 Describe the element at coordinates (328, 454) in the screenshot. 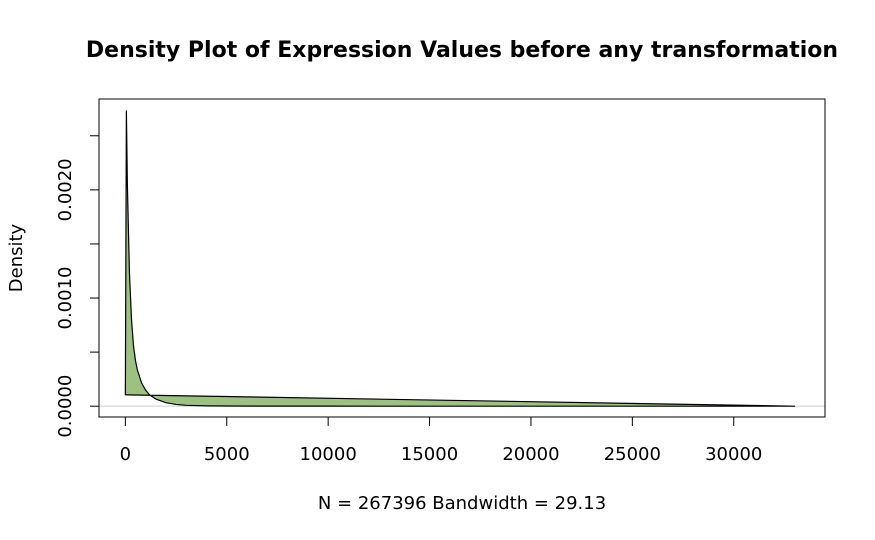

I see `x-tick-label: 10000` at that location.